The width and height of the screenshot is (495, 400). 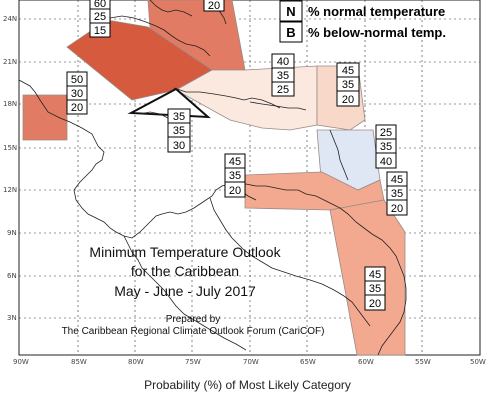 I want to click on lon-label: 70W, so click(x=251, y=362).